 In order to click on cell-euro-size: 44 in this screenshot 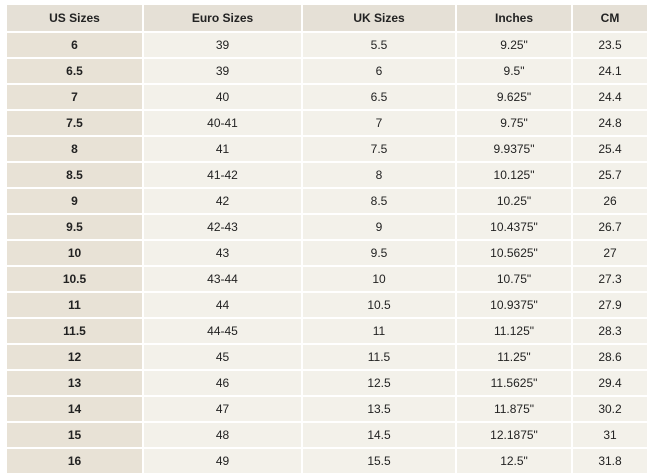, I will do `click(222, 305)`.